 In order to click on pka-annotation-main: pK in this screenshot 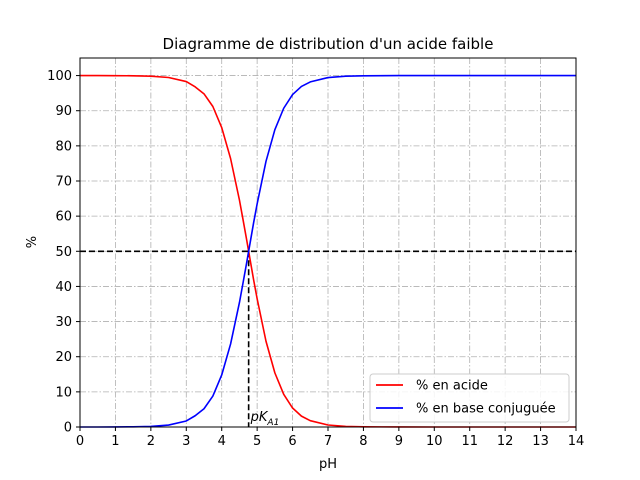, I will do `click(259, 417)`.